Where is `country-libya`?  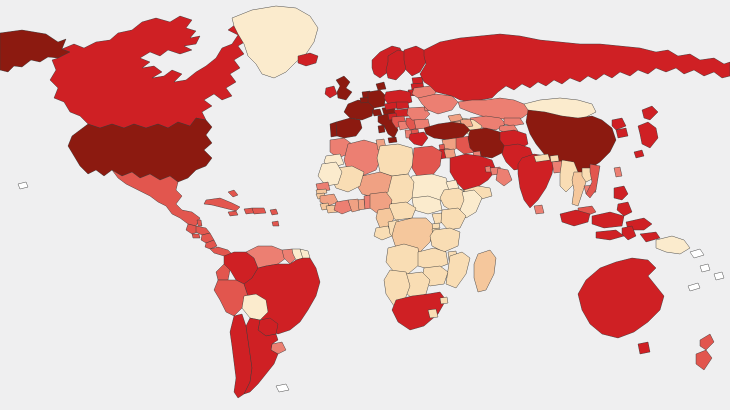
country-libya is located at coordinates (395, 160).